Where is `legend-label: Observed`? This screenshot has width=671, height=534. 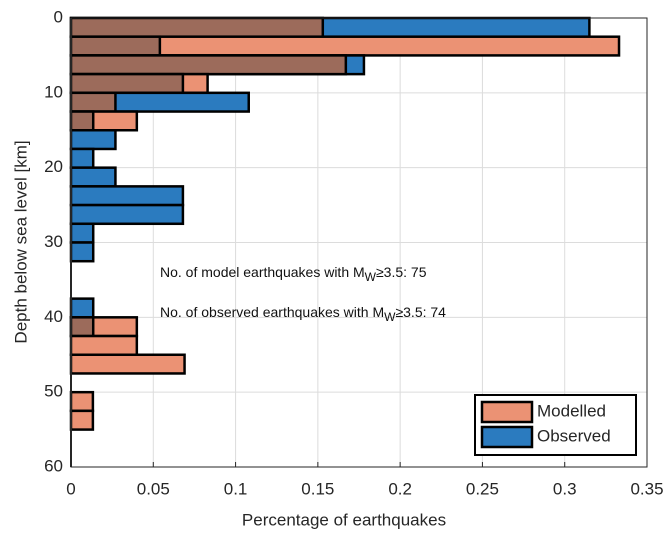
legend-label: Observed is located at coordinates (574, 435).